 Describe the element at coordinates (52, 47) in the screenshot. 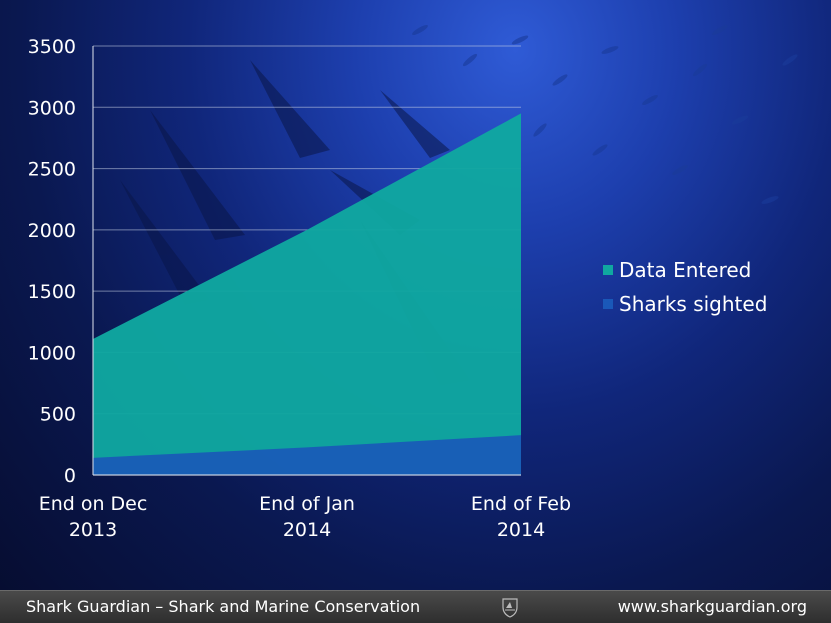

I see `y-tick-label: 3500` at that location.